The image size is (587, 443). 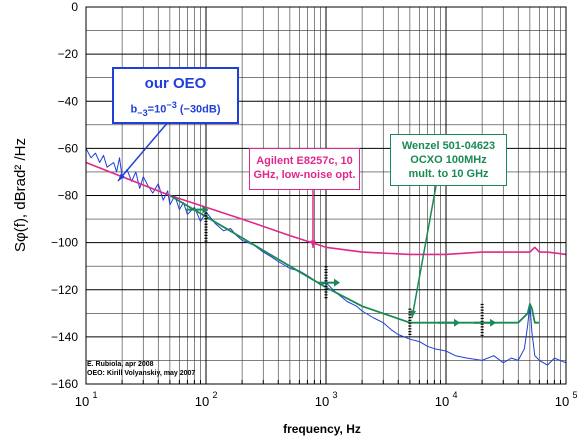 What do you see at coordinates (68, 148) in the screenshot?
I see `y-tick-label: −60` at bounding box center [68, 148].